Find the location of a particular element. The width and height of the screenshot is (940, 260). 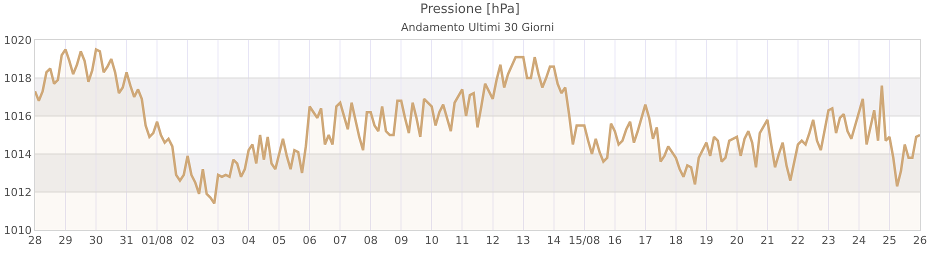

x-tick-label: 10 is located at coordinates (431, 241).